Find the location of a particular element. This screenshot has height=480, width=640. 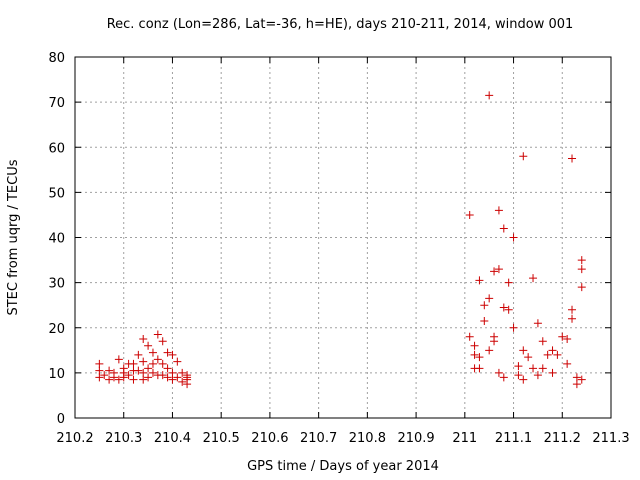

x-tick-label: 210.5 is located at coordinates (221, 438).